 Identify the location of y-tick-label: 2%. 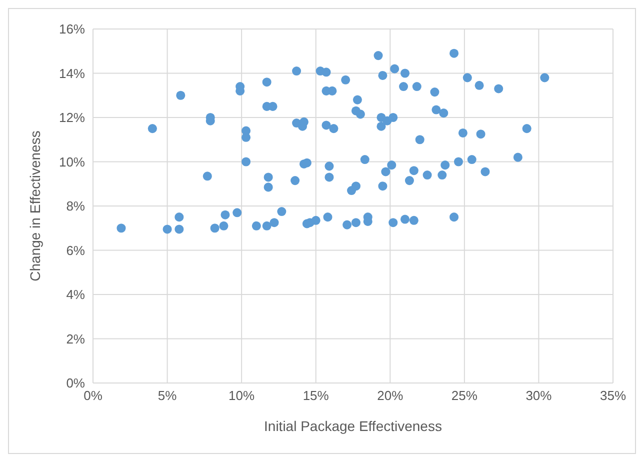
(76, 338).